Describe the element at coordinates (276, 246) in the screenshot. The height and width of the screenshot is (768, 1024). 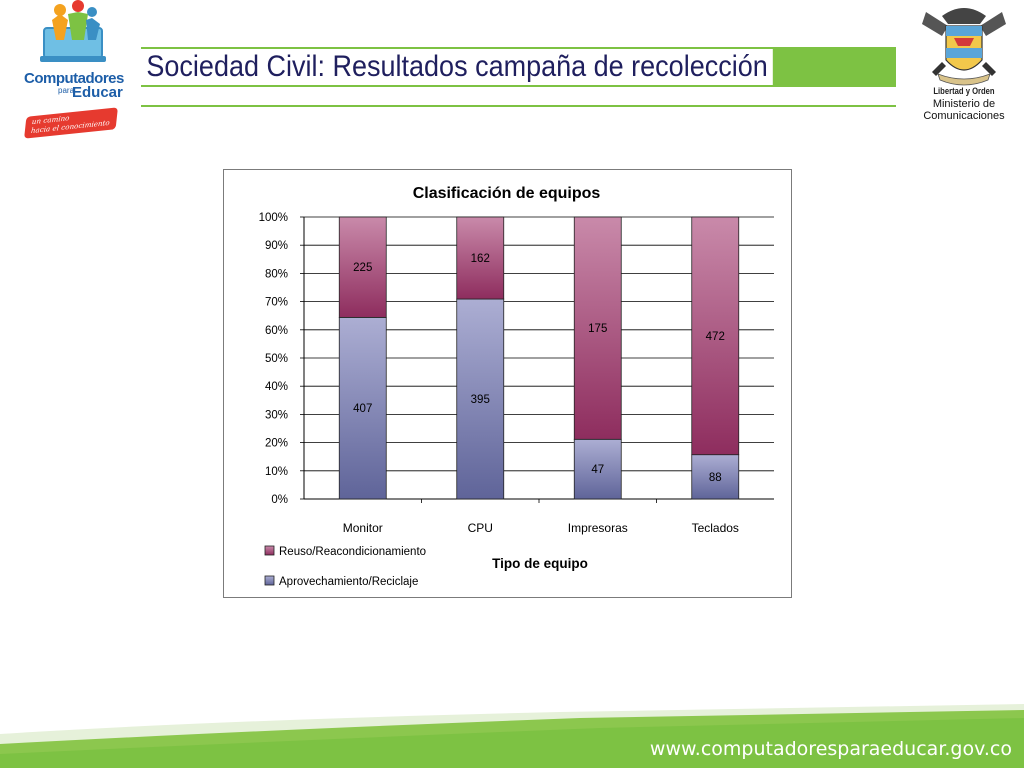
I see `y-tick-label: 90%` at that location.